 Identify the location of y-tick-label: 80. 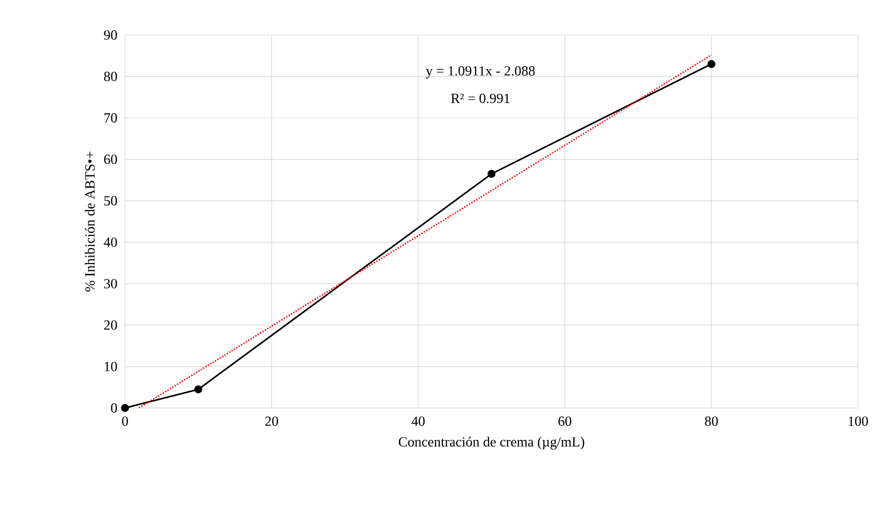
(110, 77).